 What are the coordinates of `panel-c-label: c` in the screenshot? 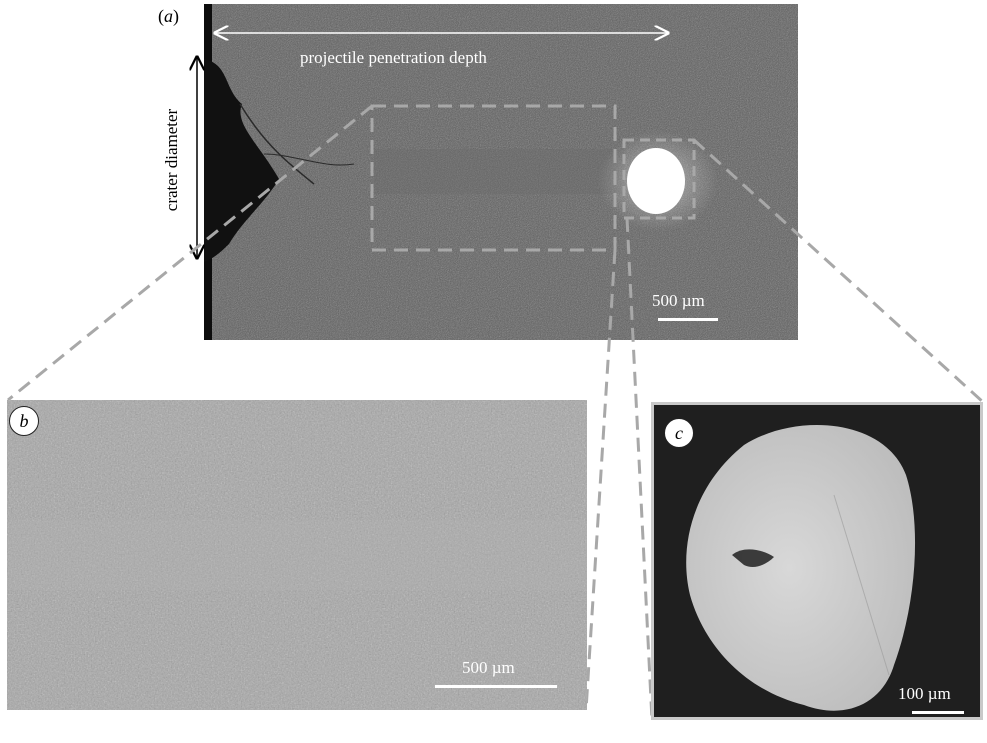 It's located at (679, 433).